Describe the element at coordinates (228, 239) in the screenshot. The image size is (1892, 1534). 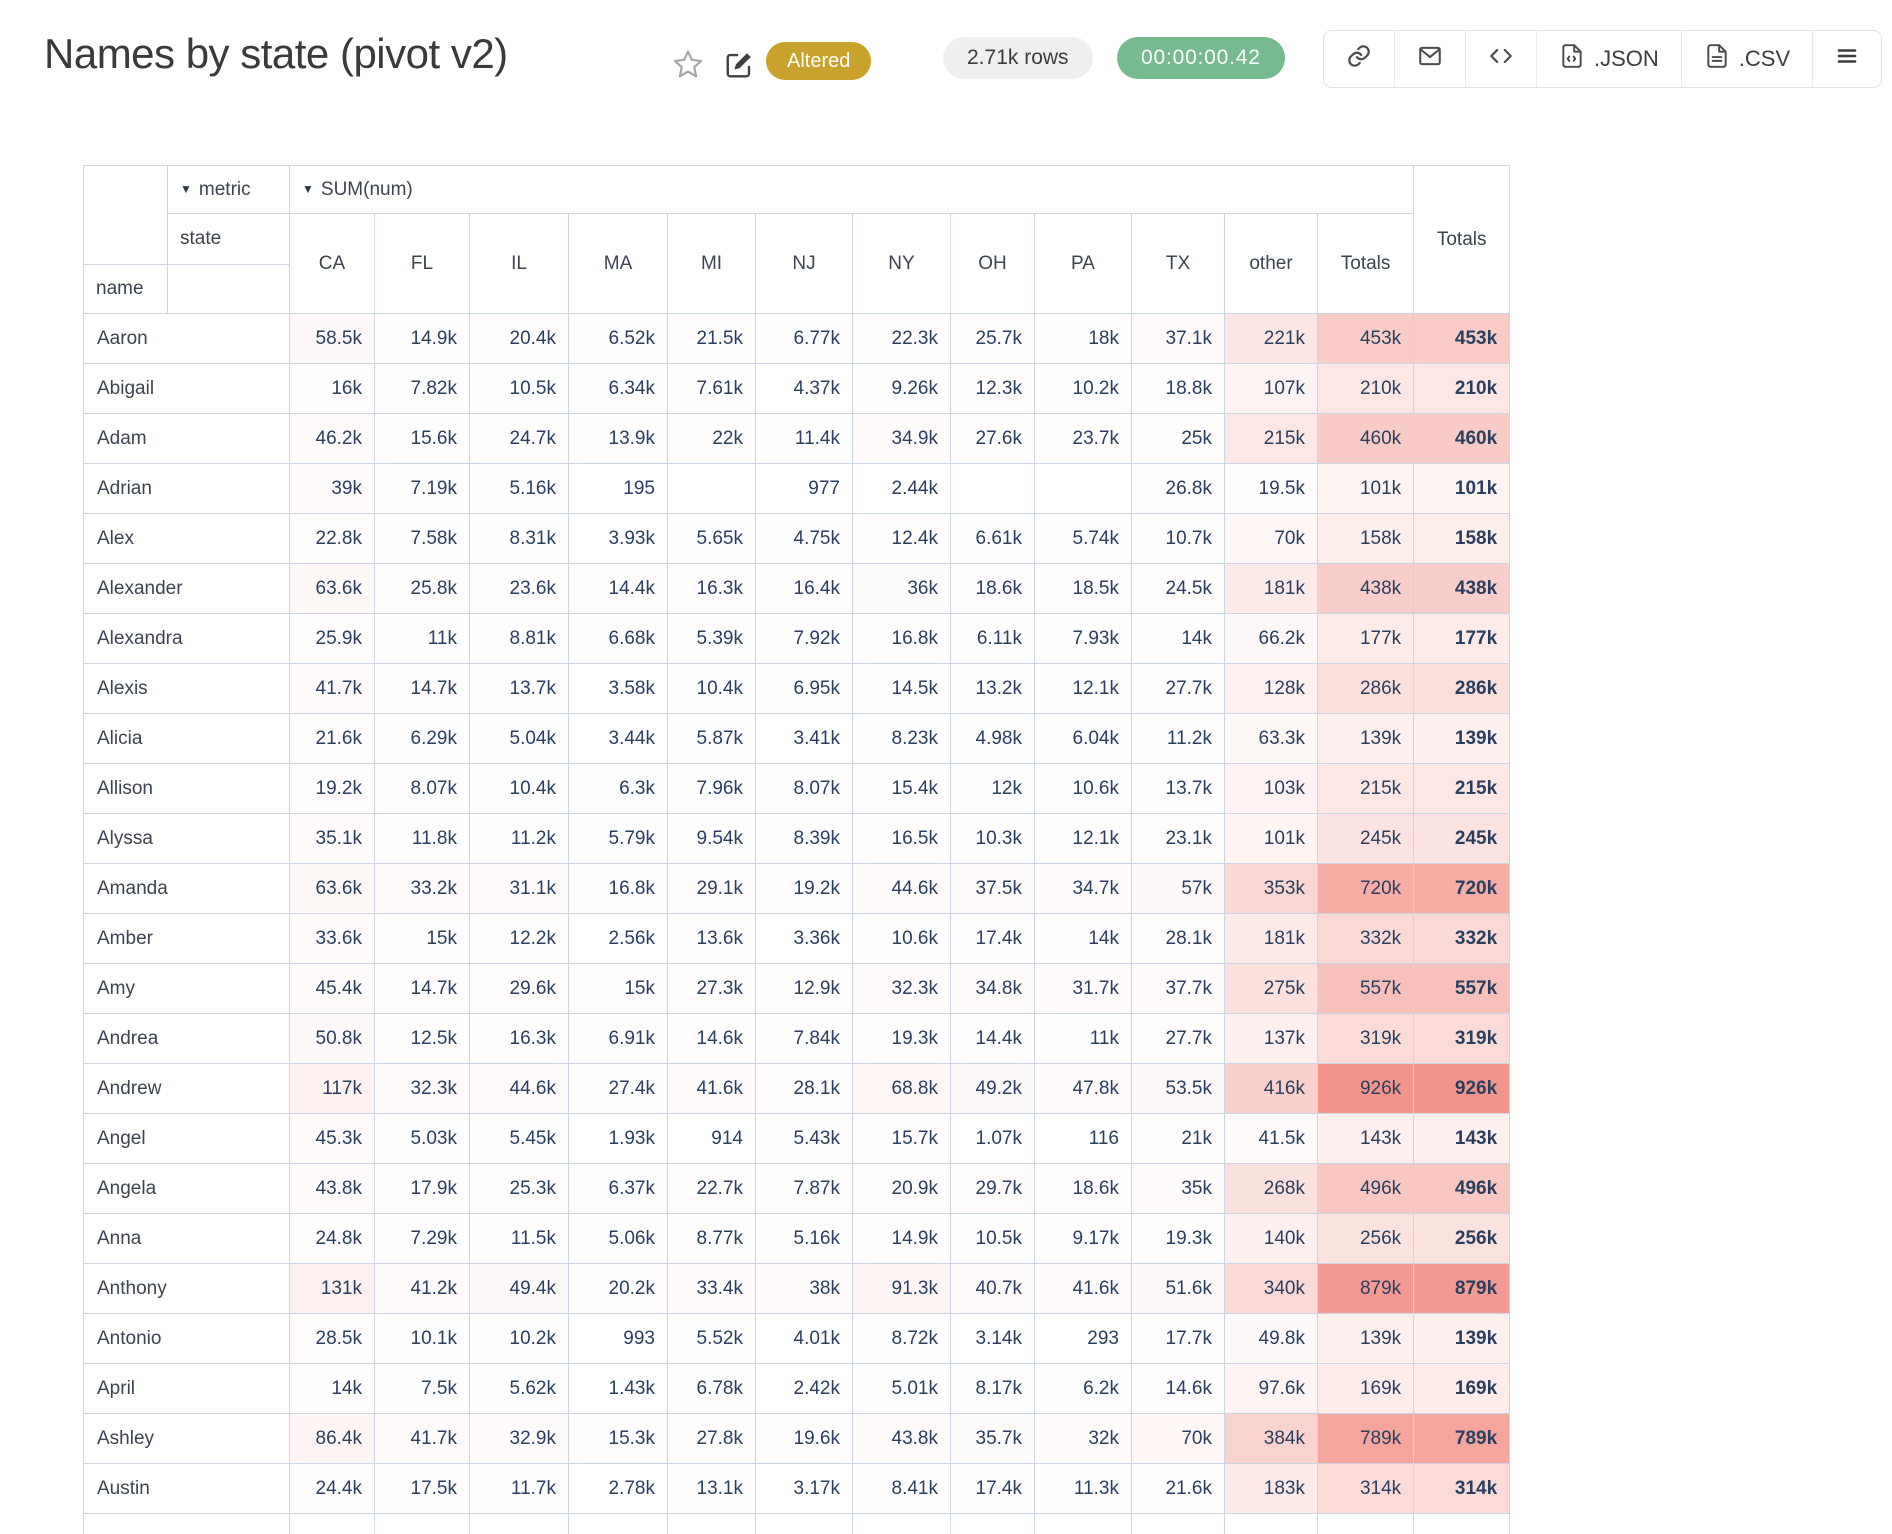
I see `col-axis-label: state` at that location.